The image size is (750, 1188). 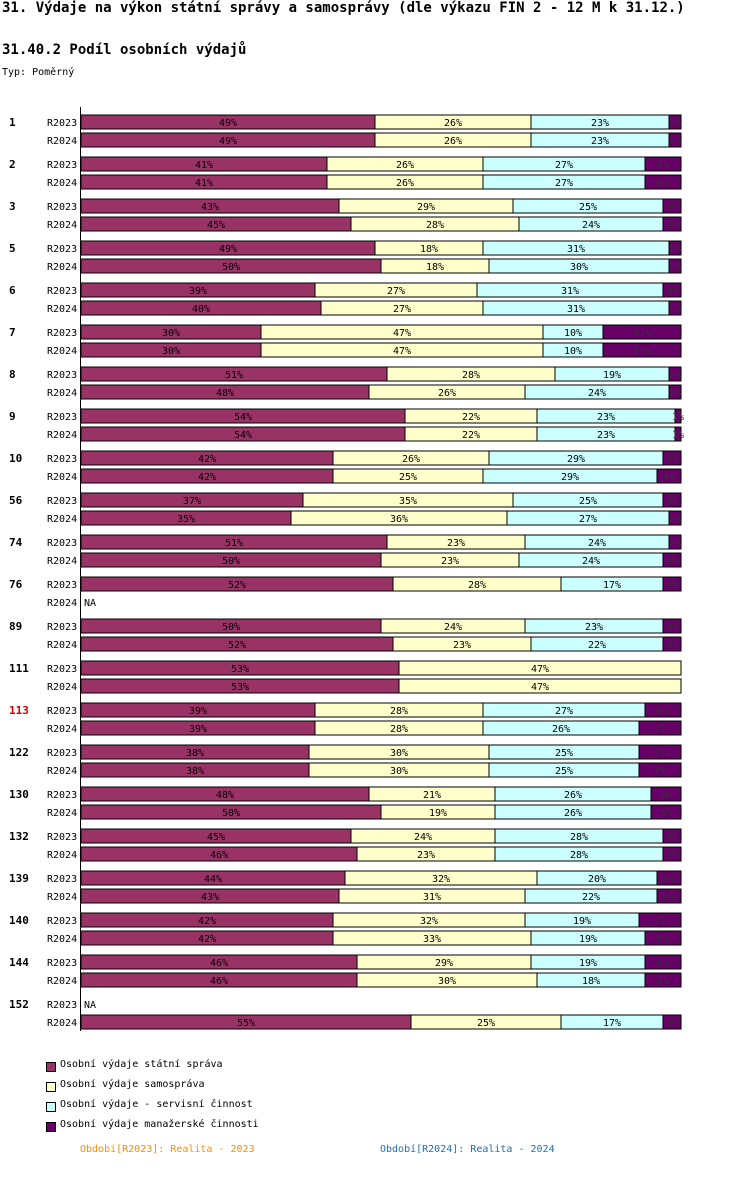 What do you see at coordinates (591, 981) in the screenshot?
I see `bar-value-label: 18%` at bounding box center [591, 981].